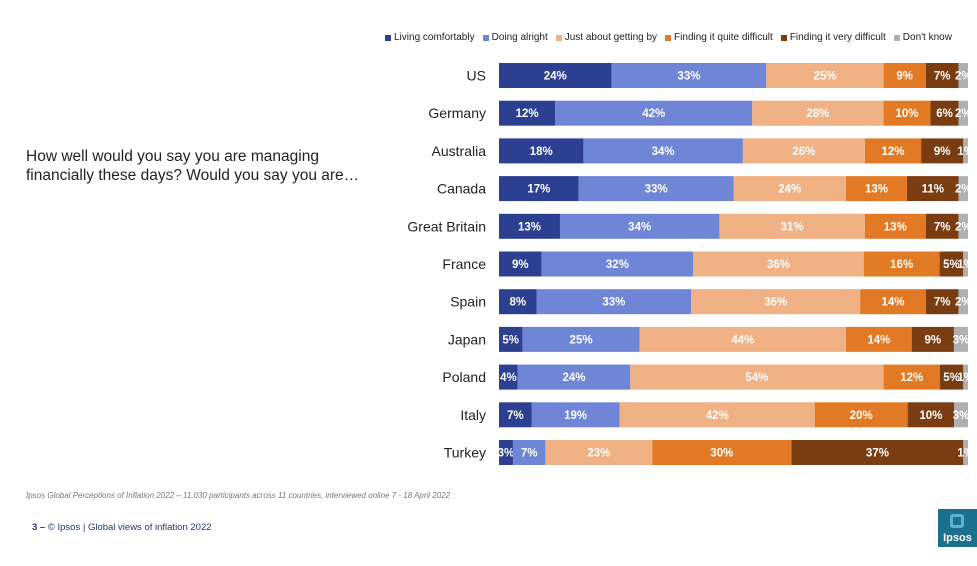 This screenshot has width=977, height=566. What do you see at coordinates (468, 302) in the screenshot?
I see `category-label: Spain` at bounding box center [468, 302].